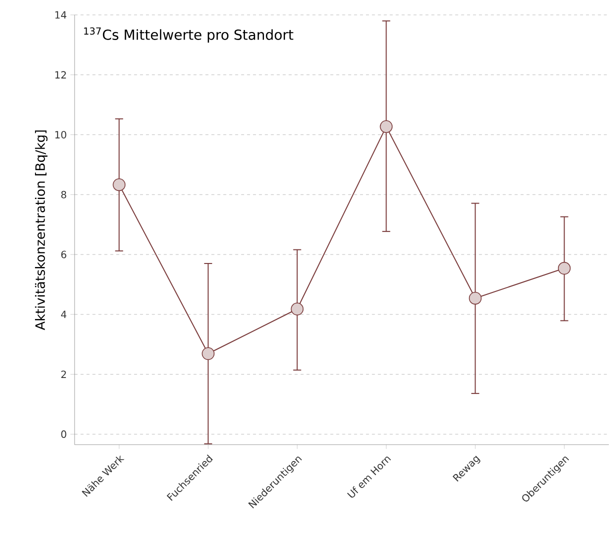 The width and height of the screenshot is (609, 551). I want to click on y-tick-label: 10, so click(60, 134).